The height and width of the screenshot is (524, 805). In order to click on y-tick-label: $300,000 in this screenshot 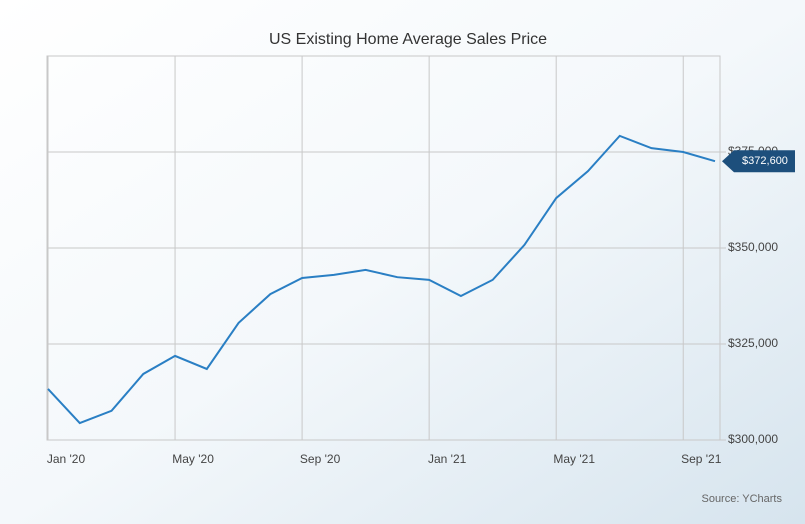, I will do `click(753, 439)`.